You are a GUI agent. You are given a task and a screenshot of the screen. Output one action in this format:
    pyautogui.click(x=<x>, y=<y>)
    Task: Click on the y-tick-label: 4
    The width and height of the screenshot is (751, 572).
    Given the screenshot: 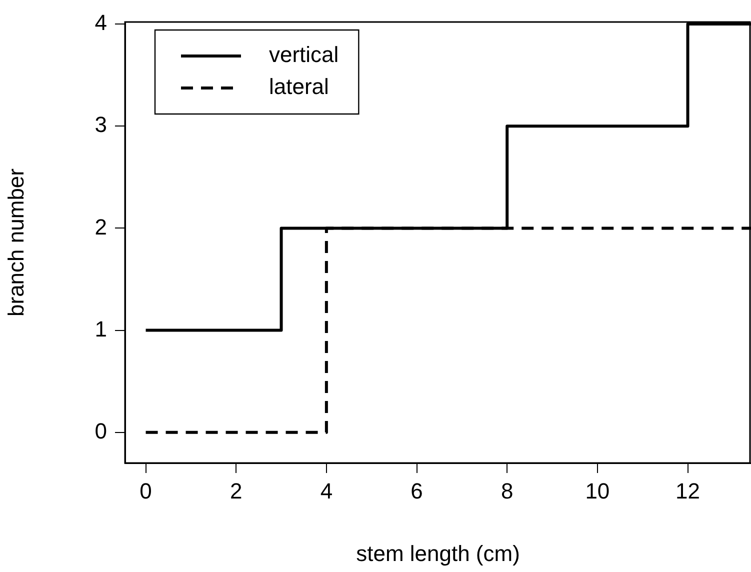 What is the action you would take?
    pyautogui.click(x=100, y=23)
    